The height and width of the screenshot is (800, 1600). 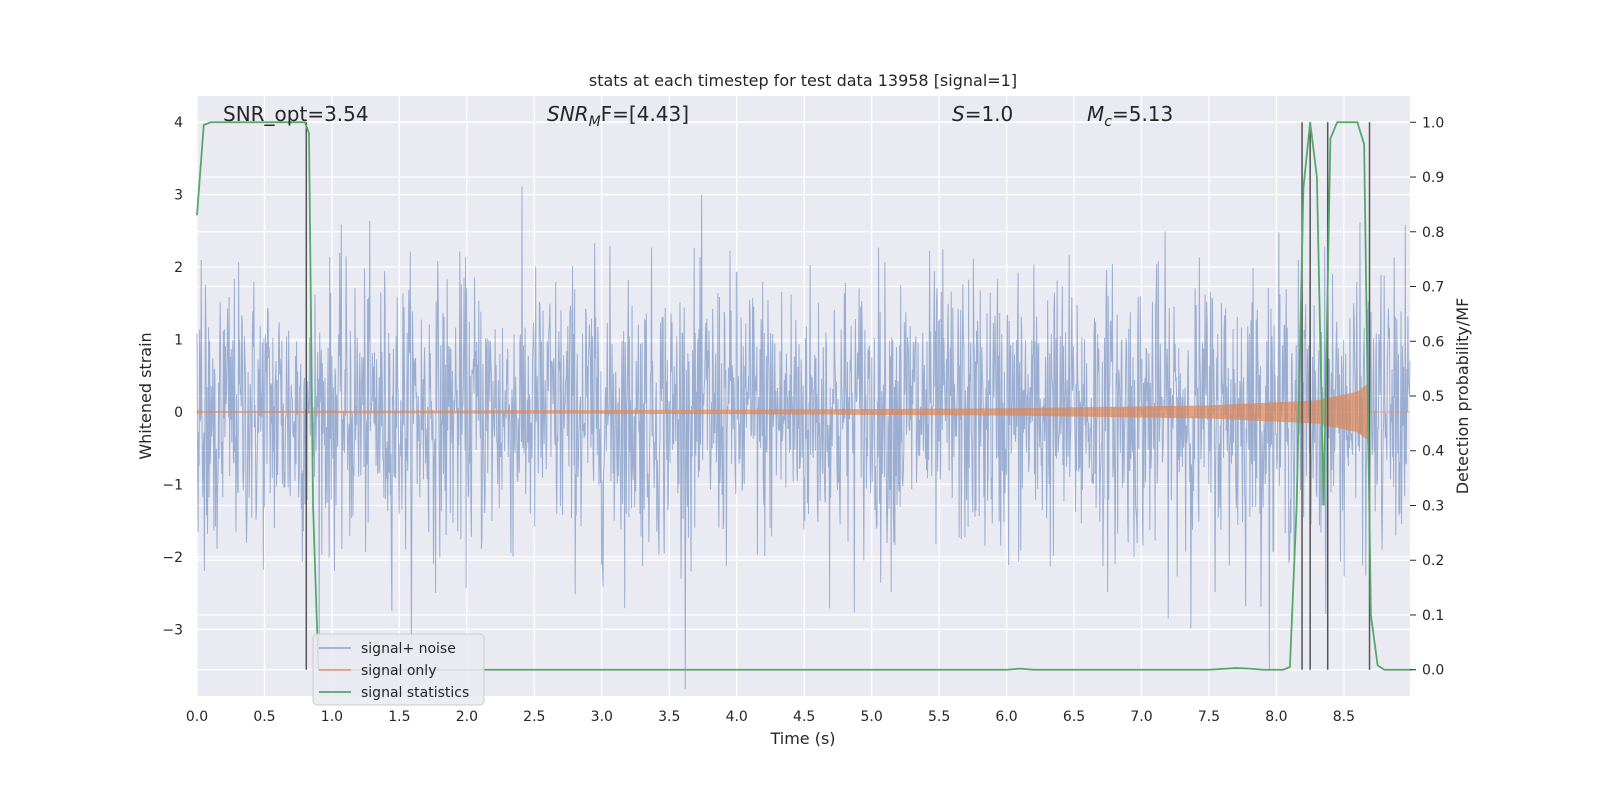 I want to click on y2-tick-label: 0.4, so click(x=1433, y=452).